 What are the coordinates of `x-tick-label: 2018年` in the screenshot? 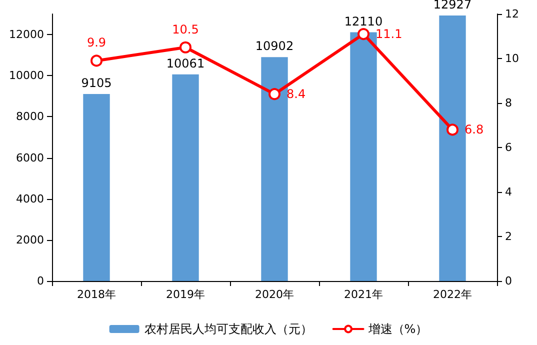 It's located at (96, 294).